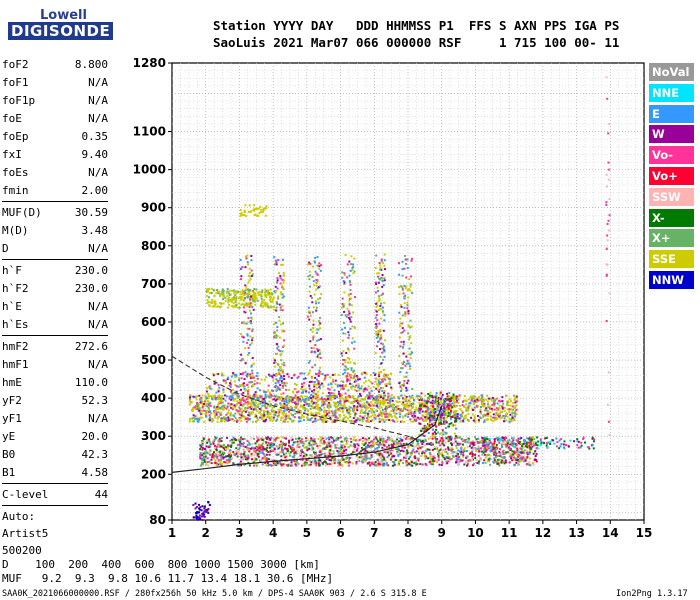  What do you see at coordinates (273, 533) in the screenshot?
I see `x-tick-label: 4` at bounding box center [273, 533].